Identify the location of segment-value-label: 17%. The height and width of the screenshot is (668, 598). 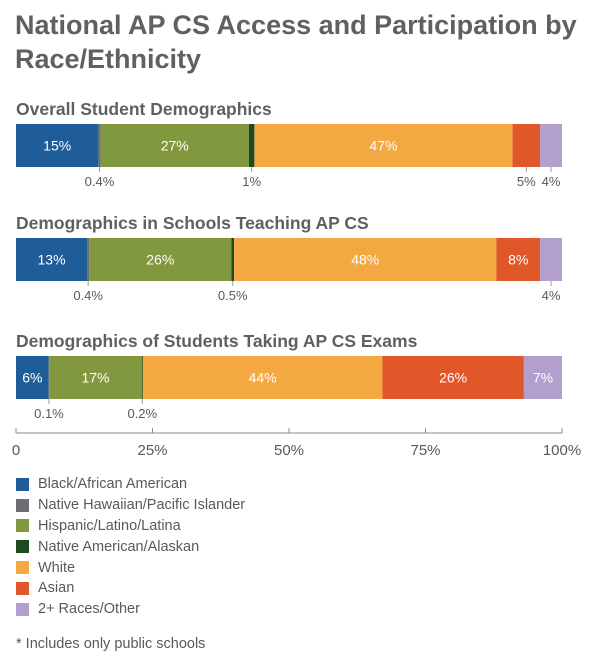
(95, 378).